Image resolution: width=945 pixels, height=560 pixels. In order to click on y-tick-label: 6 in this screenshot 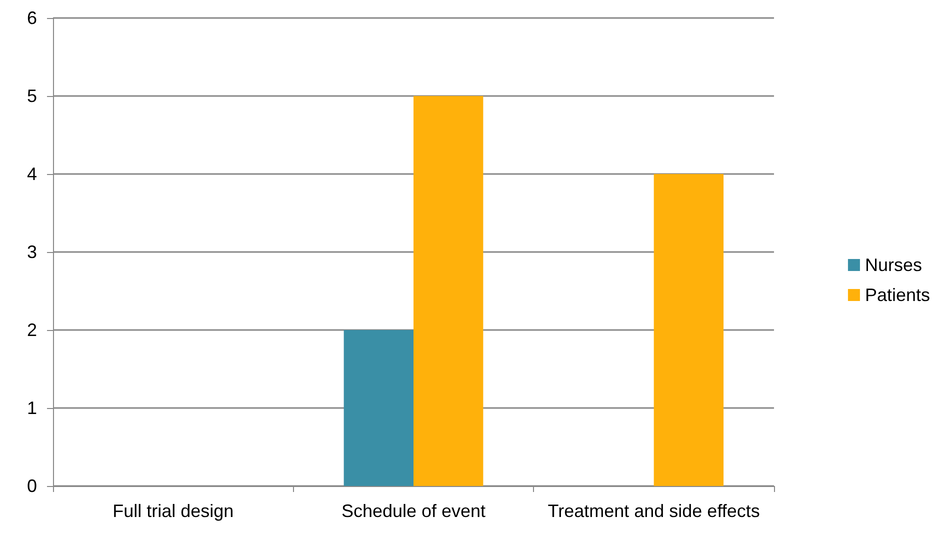, I will do `click(31, 18)`.